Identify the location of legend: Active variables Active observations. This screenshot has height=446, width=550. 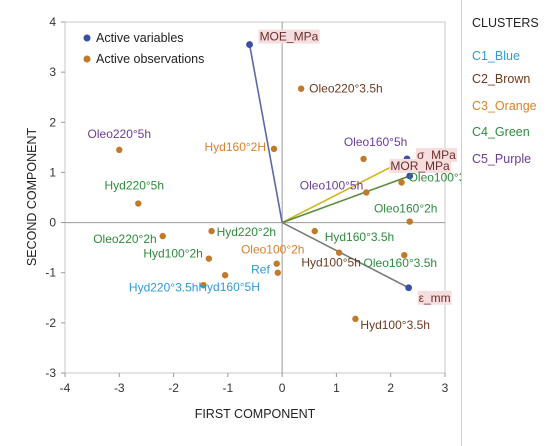
(143, 48).